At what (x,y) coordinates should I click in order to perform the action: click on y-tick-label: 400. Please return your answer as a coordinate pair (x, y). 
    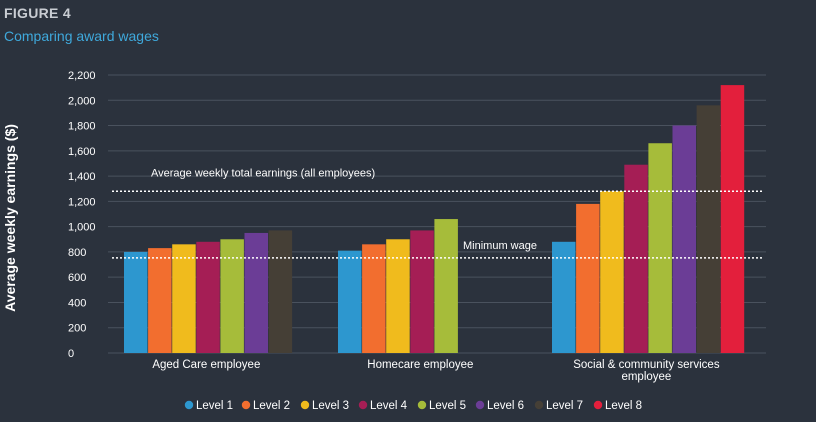
    Looking at the image, I should click on (77, 303).